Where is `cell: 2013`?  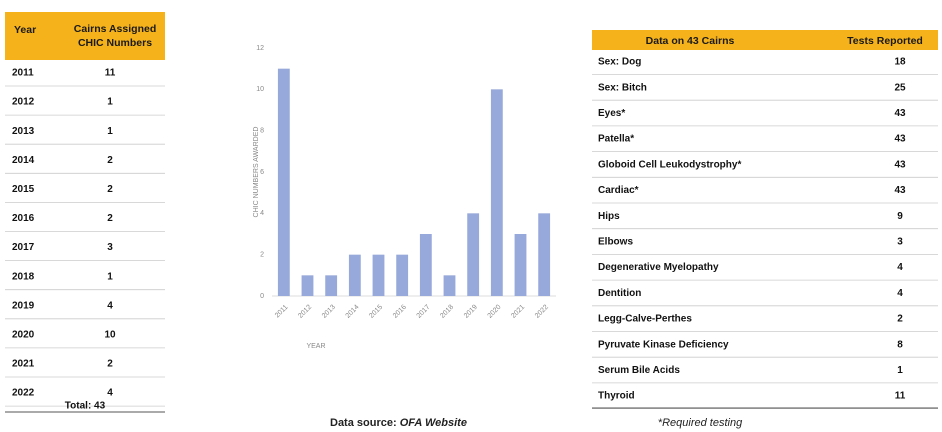 cell: 2013 is located at coordinates (23, 131).